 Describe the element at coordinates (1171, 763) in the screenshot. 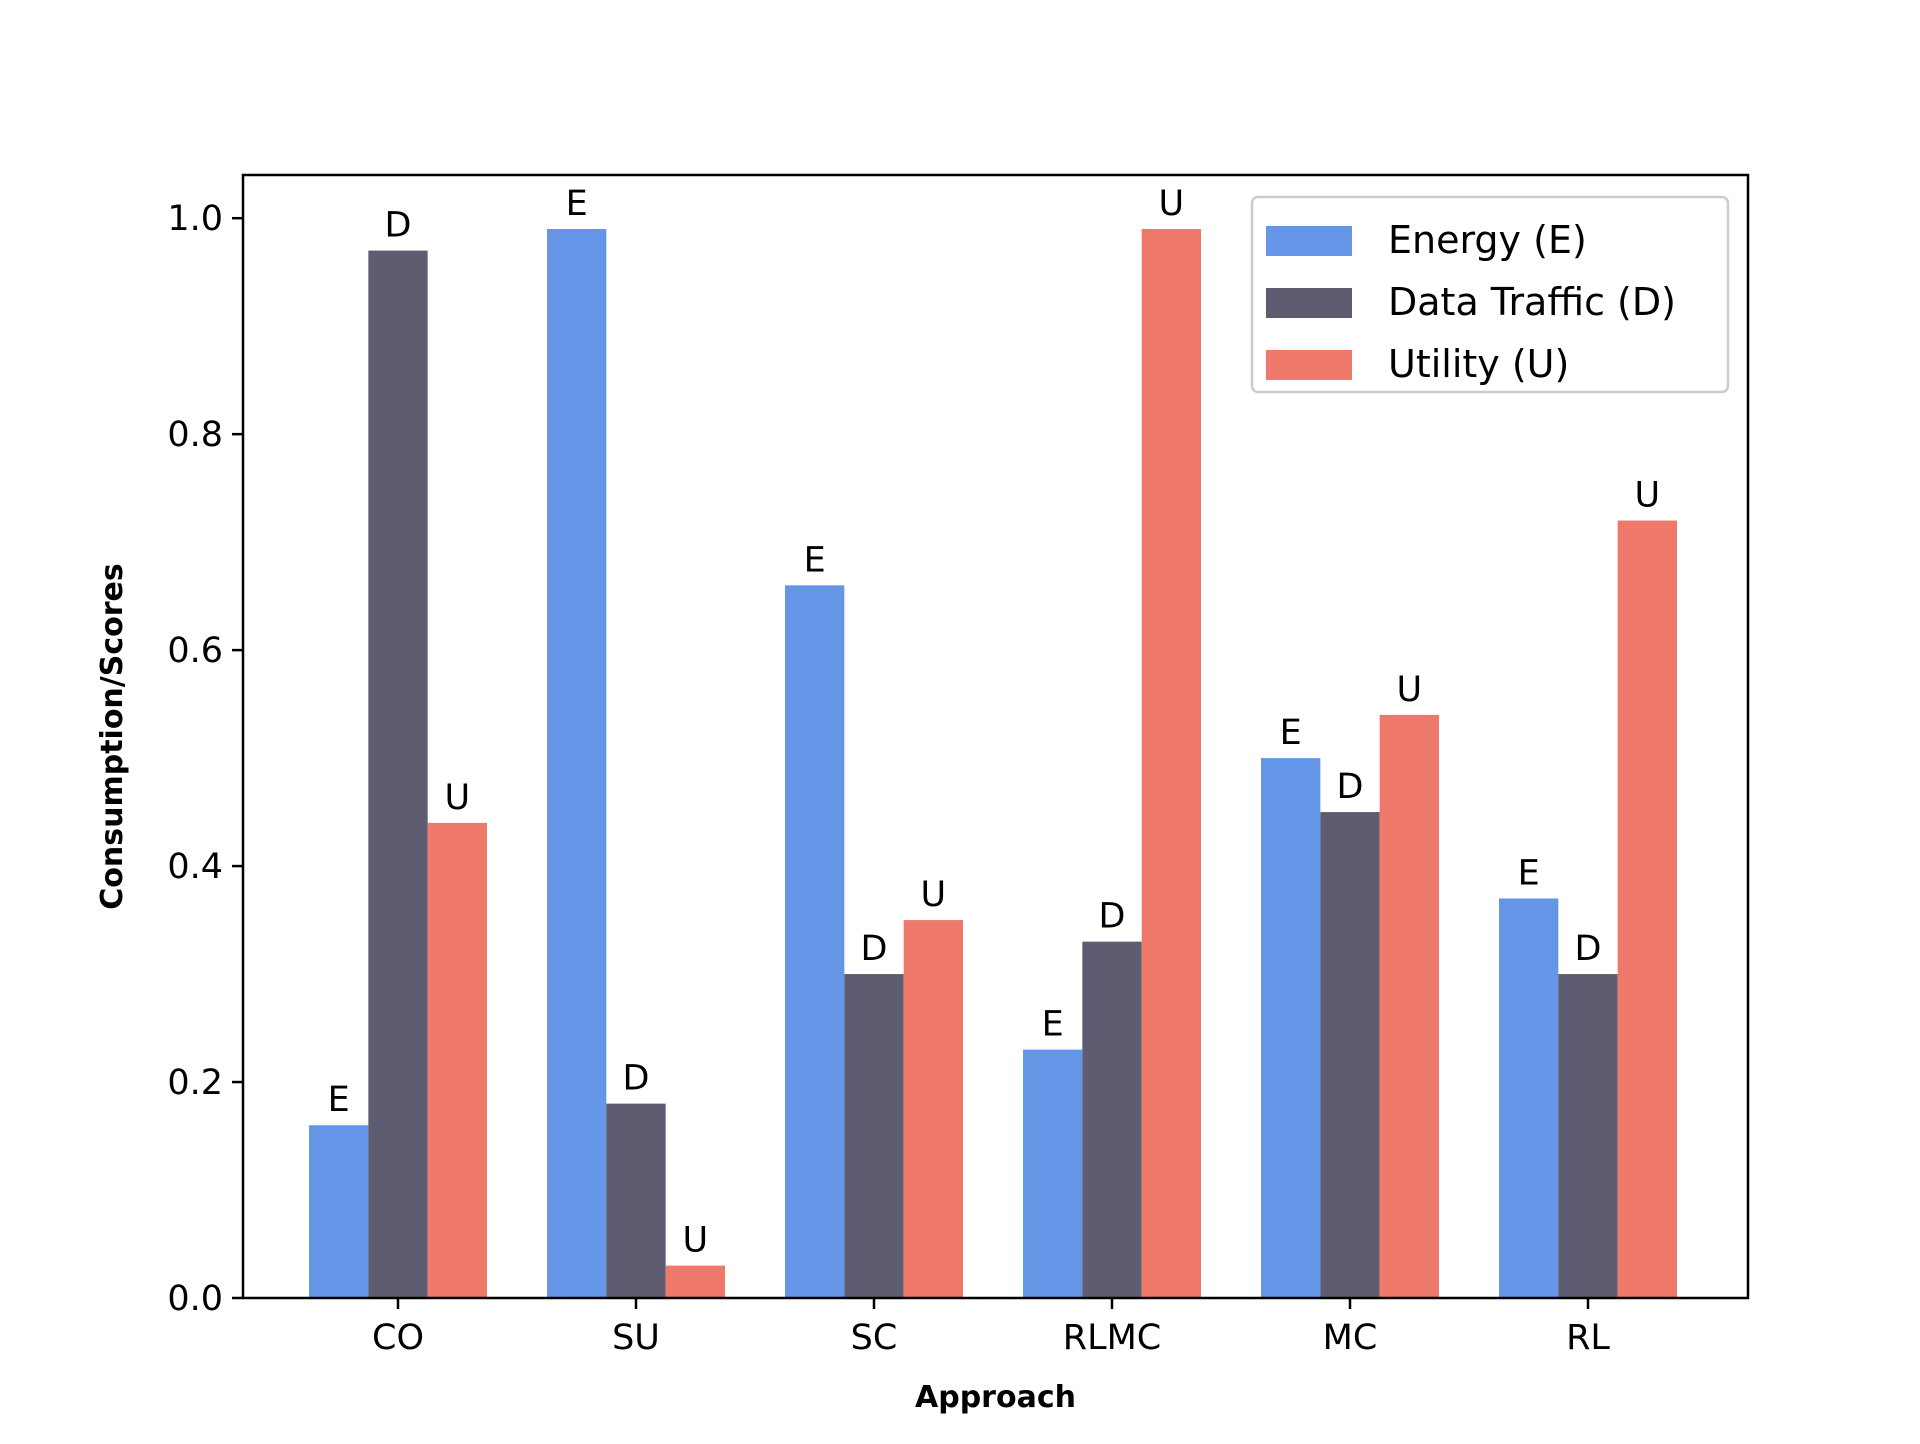

I see `bar-u-rlmc` at that location.